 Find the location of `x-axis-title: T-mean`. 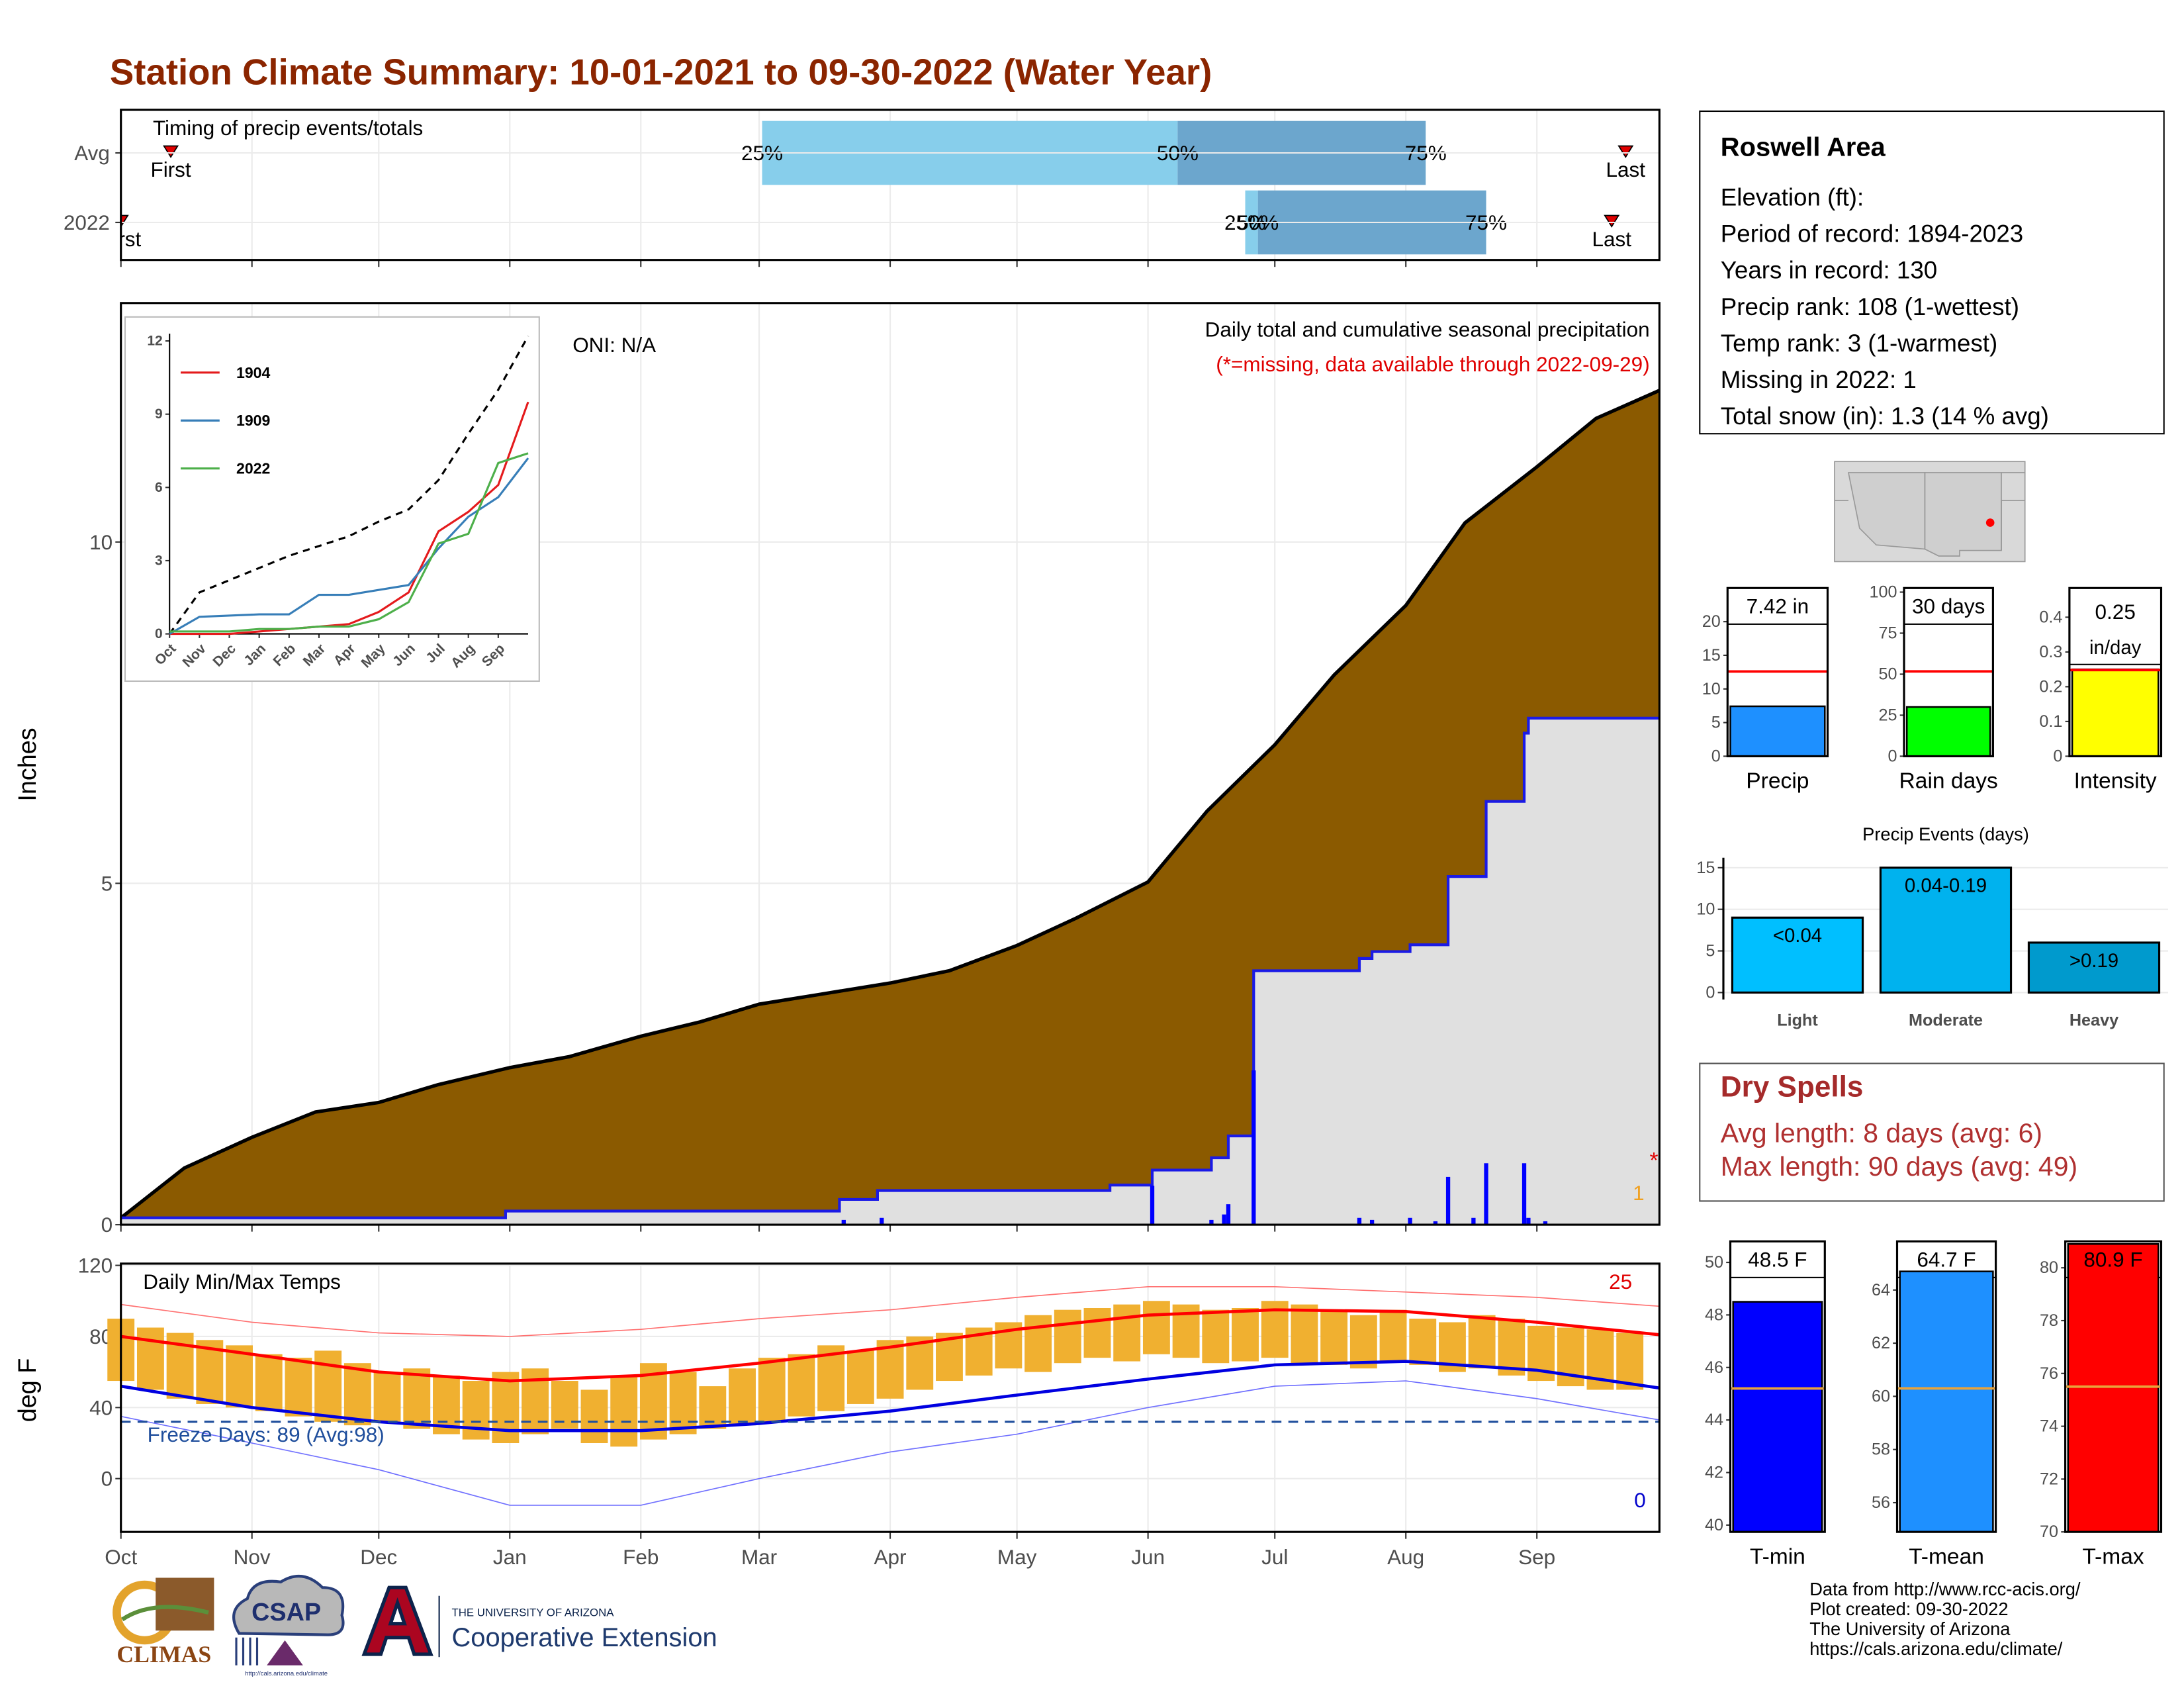

x-axis-title: T-mean is located at coordinates (1946, 1556).